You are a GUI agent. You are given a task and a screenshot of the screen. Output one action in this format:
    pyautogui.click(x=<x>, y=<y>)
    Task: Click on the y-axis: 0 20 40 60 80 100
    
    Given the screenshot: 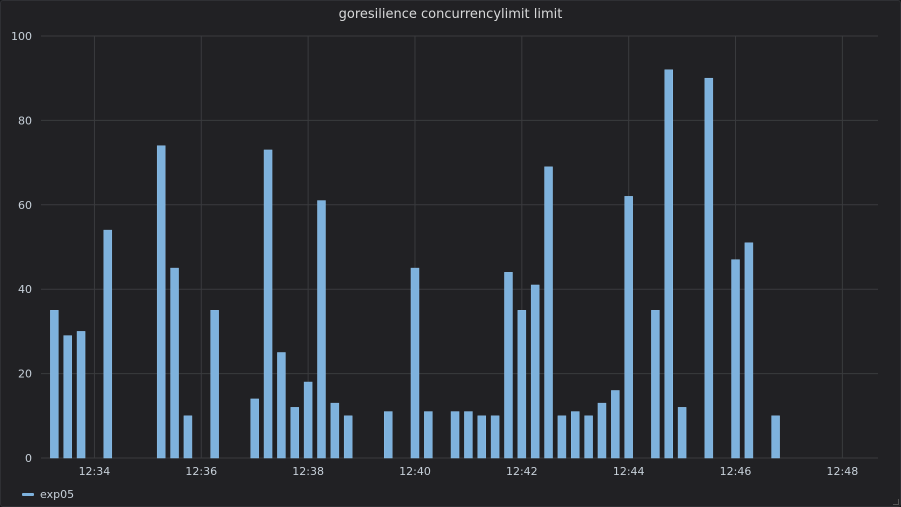 What is the action you would take?
    pyautogui.click(x=21, y=247)
    